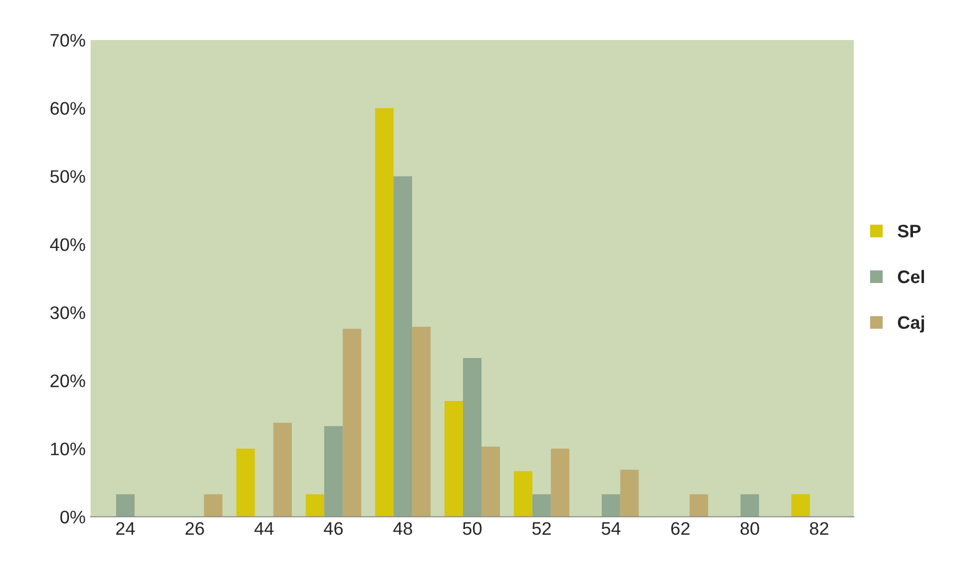 The height and width of the screenshot is (571, 954). Describe the element at coordinates (911, 324) in the screenshot. I see `legend-label: Caj` at that location.